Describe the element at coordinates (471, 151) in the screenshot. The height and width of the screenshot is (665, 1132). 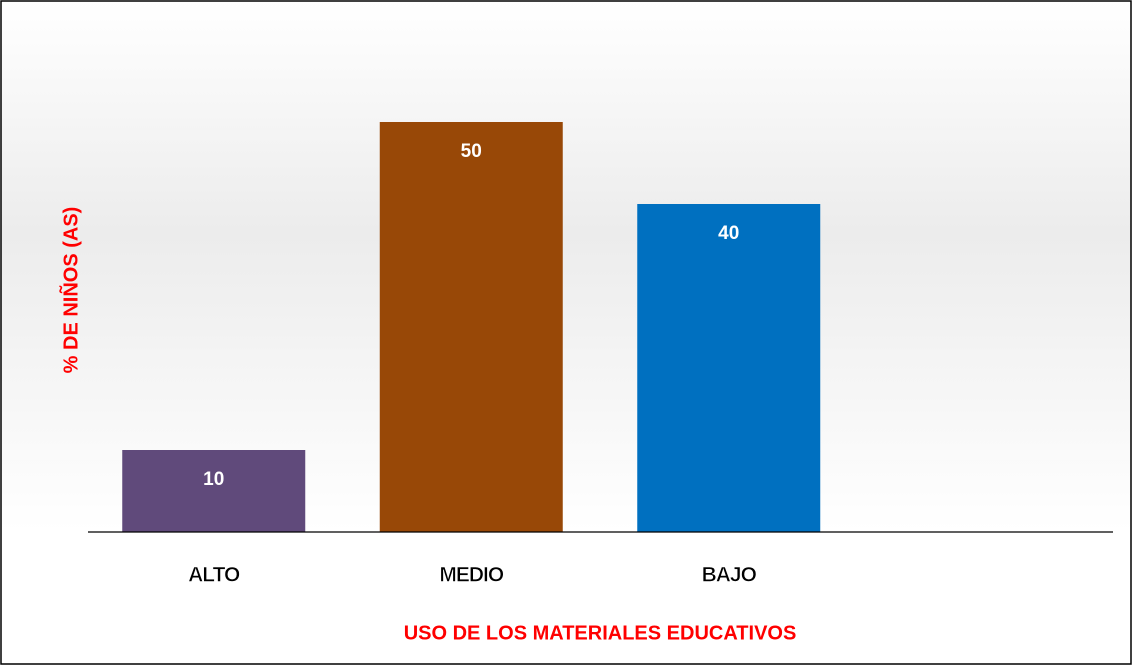
I see `data-label: 50` at that location.